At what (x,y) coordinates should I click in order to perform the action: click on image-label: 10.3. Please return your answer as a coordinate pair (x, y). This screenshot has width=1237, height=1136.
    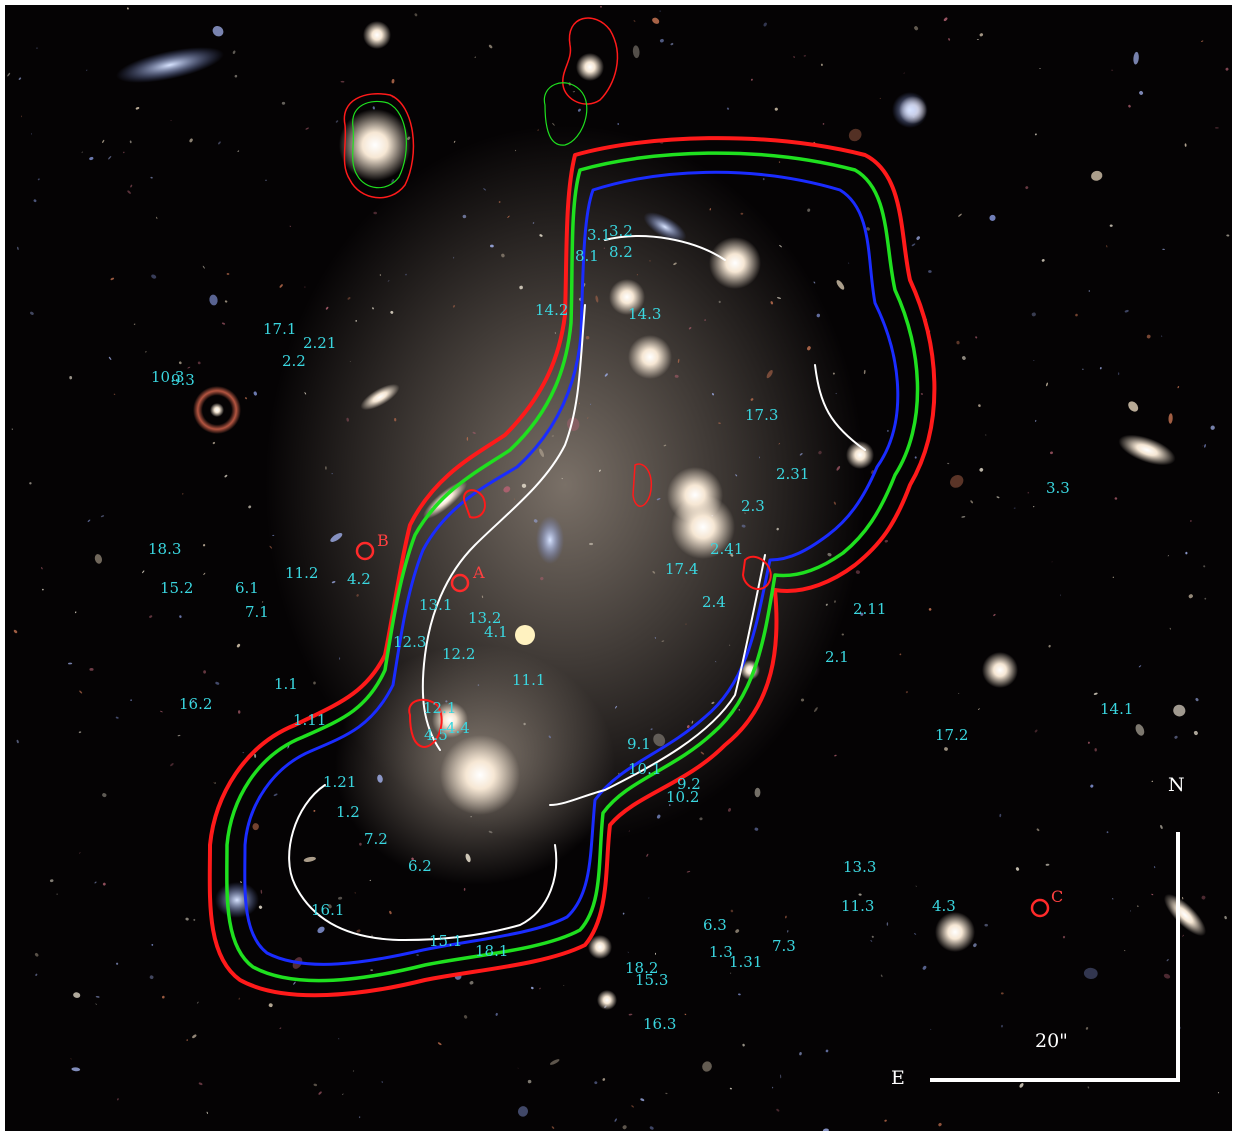
    Looking at the image, I should click on (168, 377).